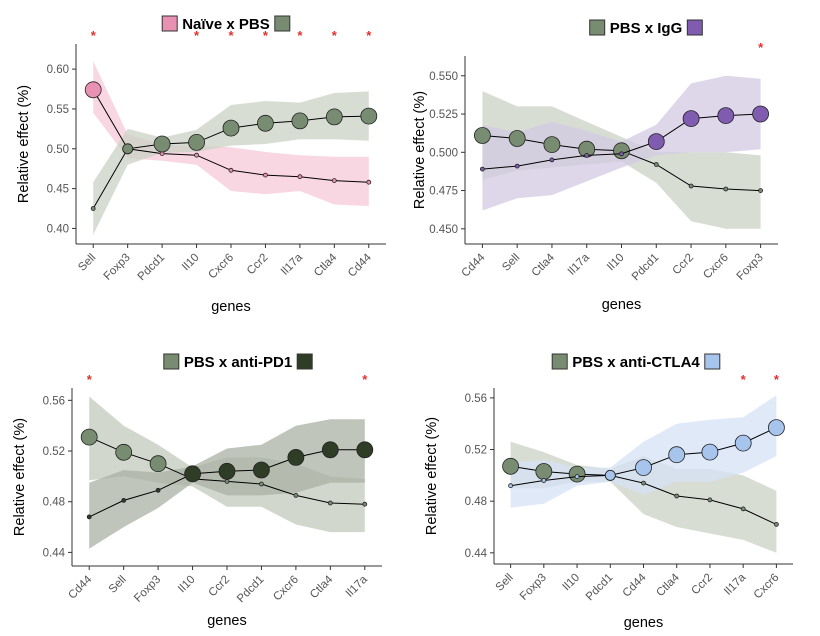 The height and width of the screenshot is (636, 820). I want to click on chart-title: PBS x anti-CTLA4, so click(636, 362).